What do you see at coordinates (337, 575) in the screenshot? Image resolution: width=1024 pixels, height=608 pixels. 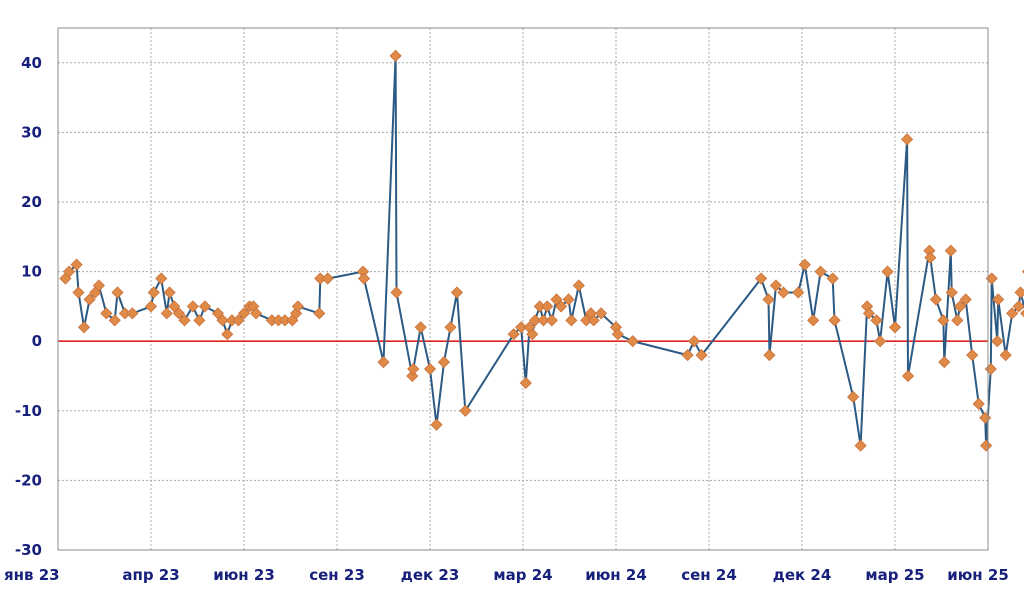 I see `x-tick-label: сен 23` at bounding box center [337, 575].